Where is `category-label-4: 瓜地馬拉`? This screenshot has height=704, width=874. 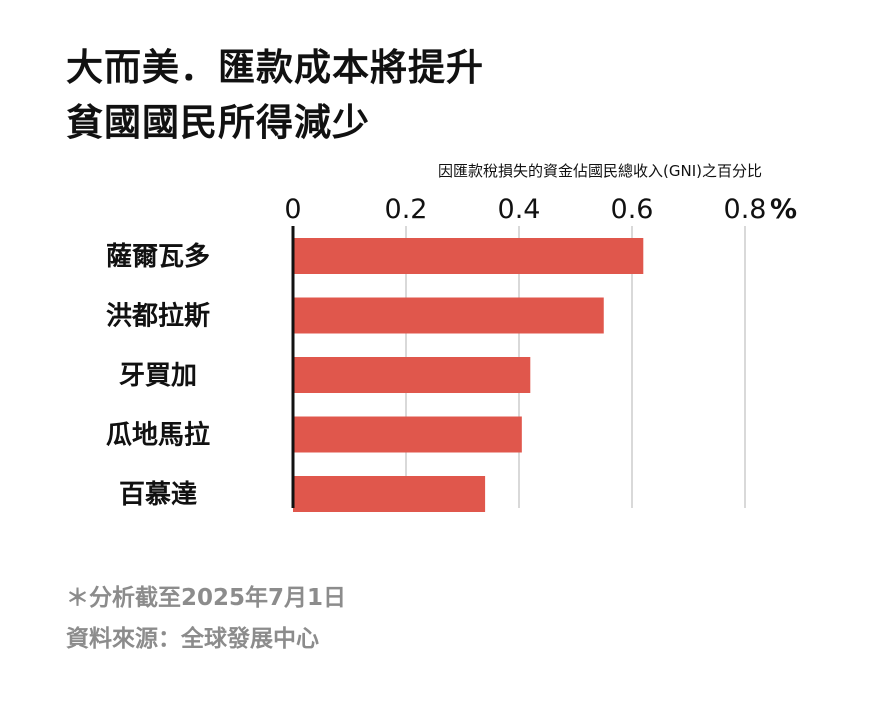 category-label-4: 瓜地馬拉 is located at coordinates (158, 435).